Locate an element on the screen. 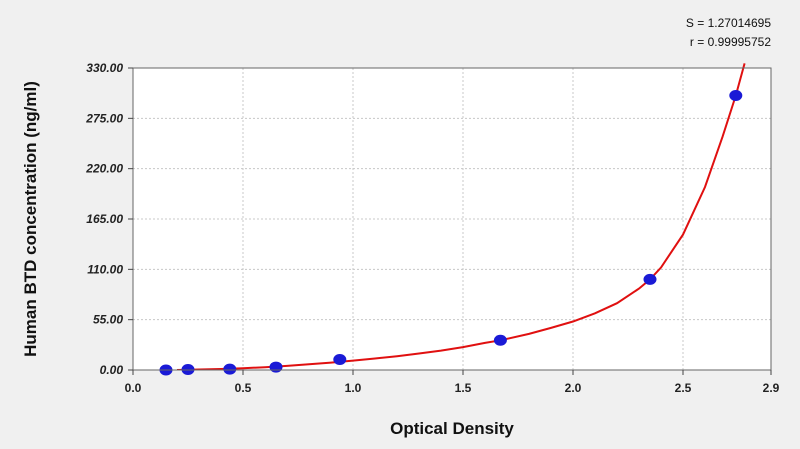 This screenshot has width=800, height=449. y-axis-ticks: 0.00 55.00 110.00 165.00 220.00 275.00 330.00 is located at coordinates (109, 219).